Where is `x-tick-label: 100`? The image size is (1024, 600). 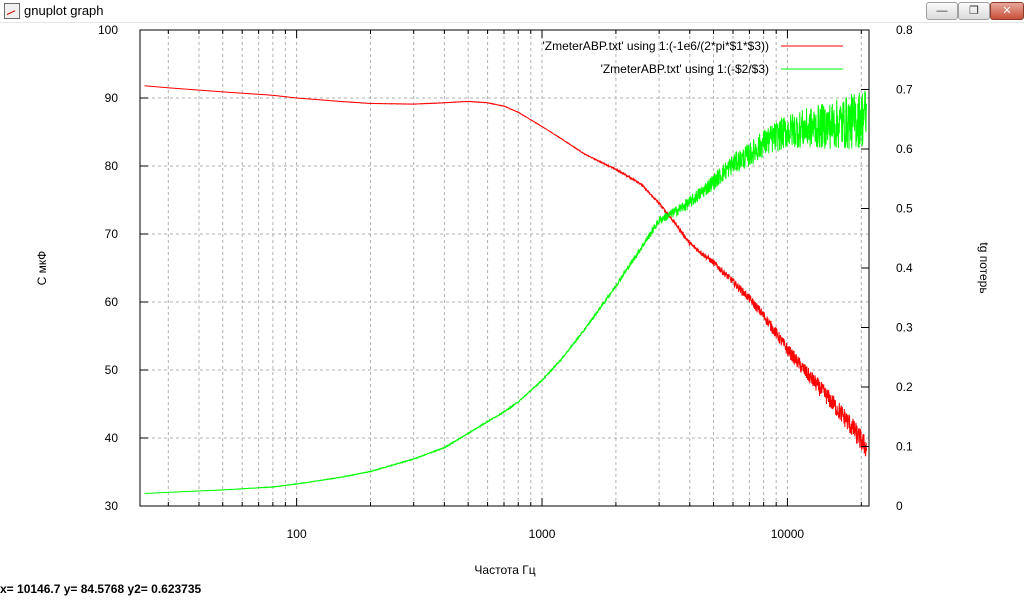
x-tick-label: 100 is located at coordinates (297, 534).